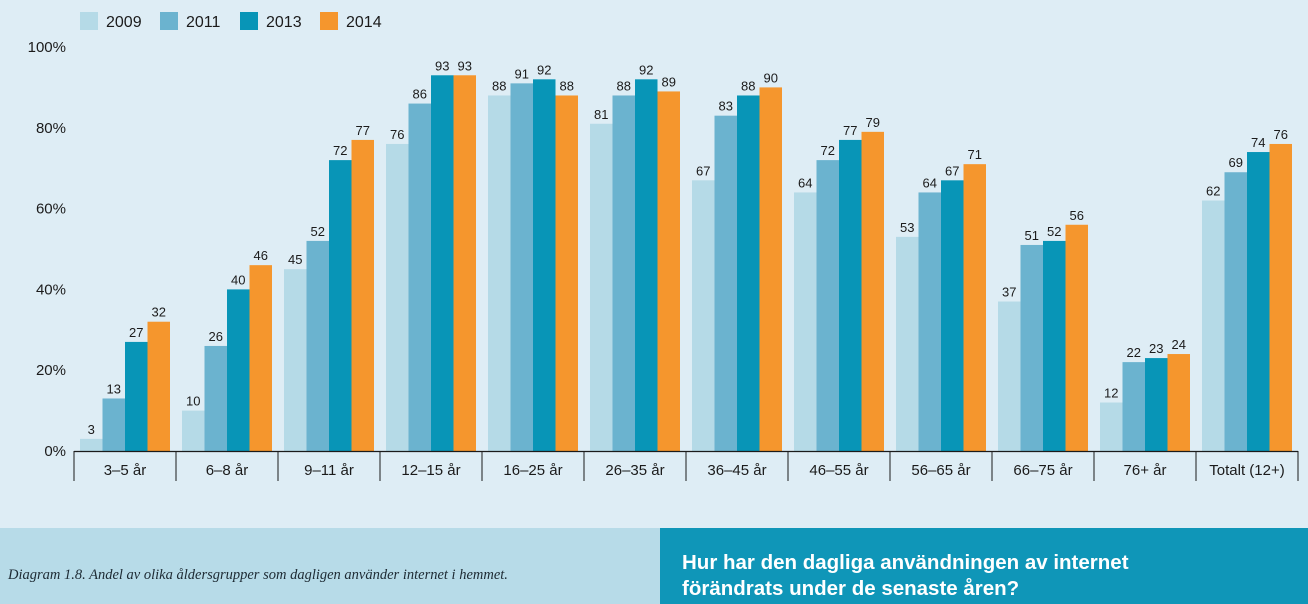 This screenshot has height=604, width=1308. What do you see at coordinates (51, 289) in the screenshot?
I see `y-tick-label: 40%` at bounding box center [51, 289].